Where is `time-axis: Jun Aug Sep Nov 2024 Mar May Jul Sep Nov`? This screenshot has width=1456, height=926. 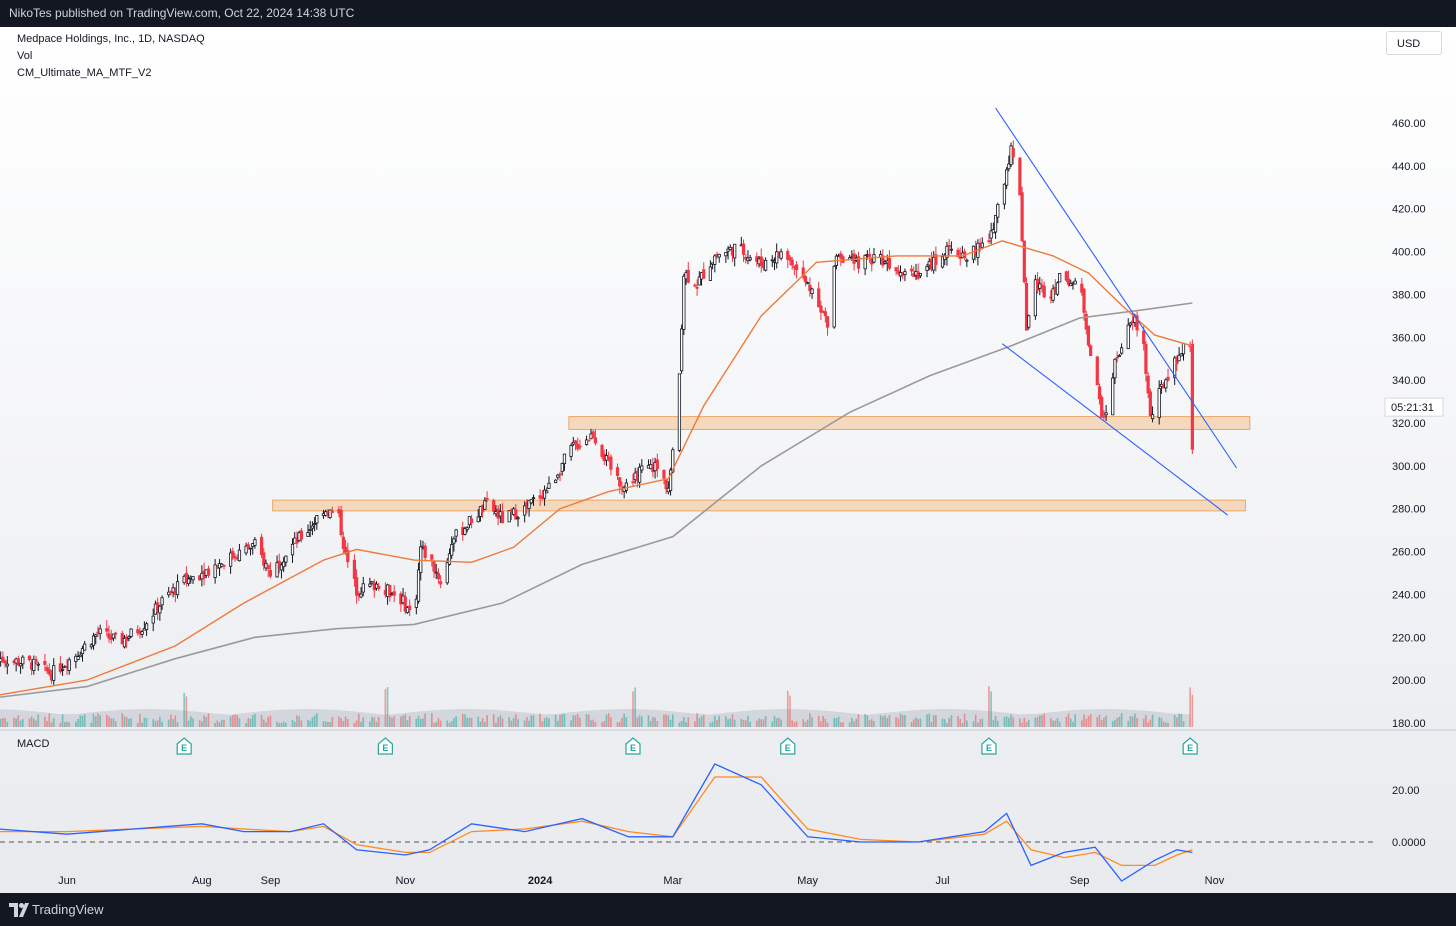 time-axis: Jun Aug Sep Nov 2024 Mar May Jul Sep Nov is located at coordinates (641, 881).